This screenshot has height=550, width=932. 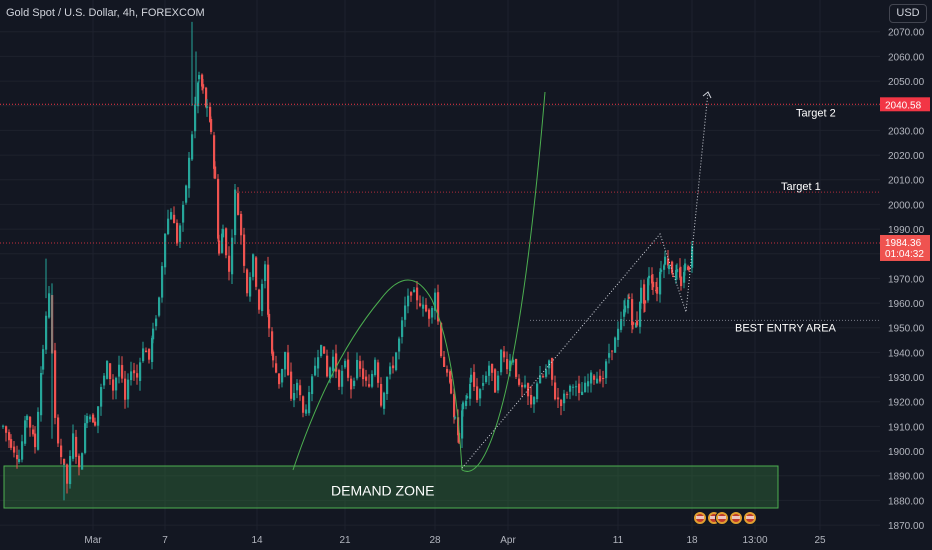 I want to click on y-tick-label: 1970.00, so click(x=906, y=279).